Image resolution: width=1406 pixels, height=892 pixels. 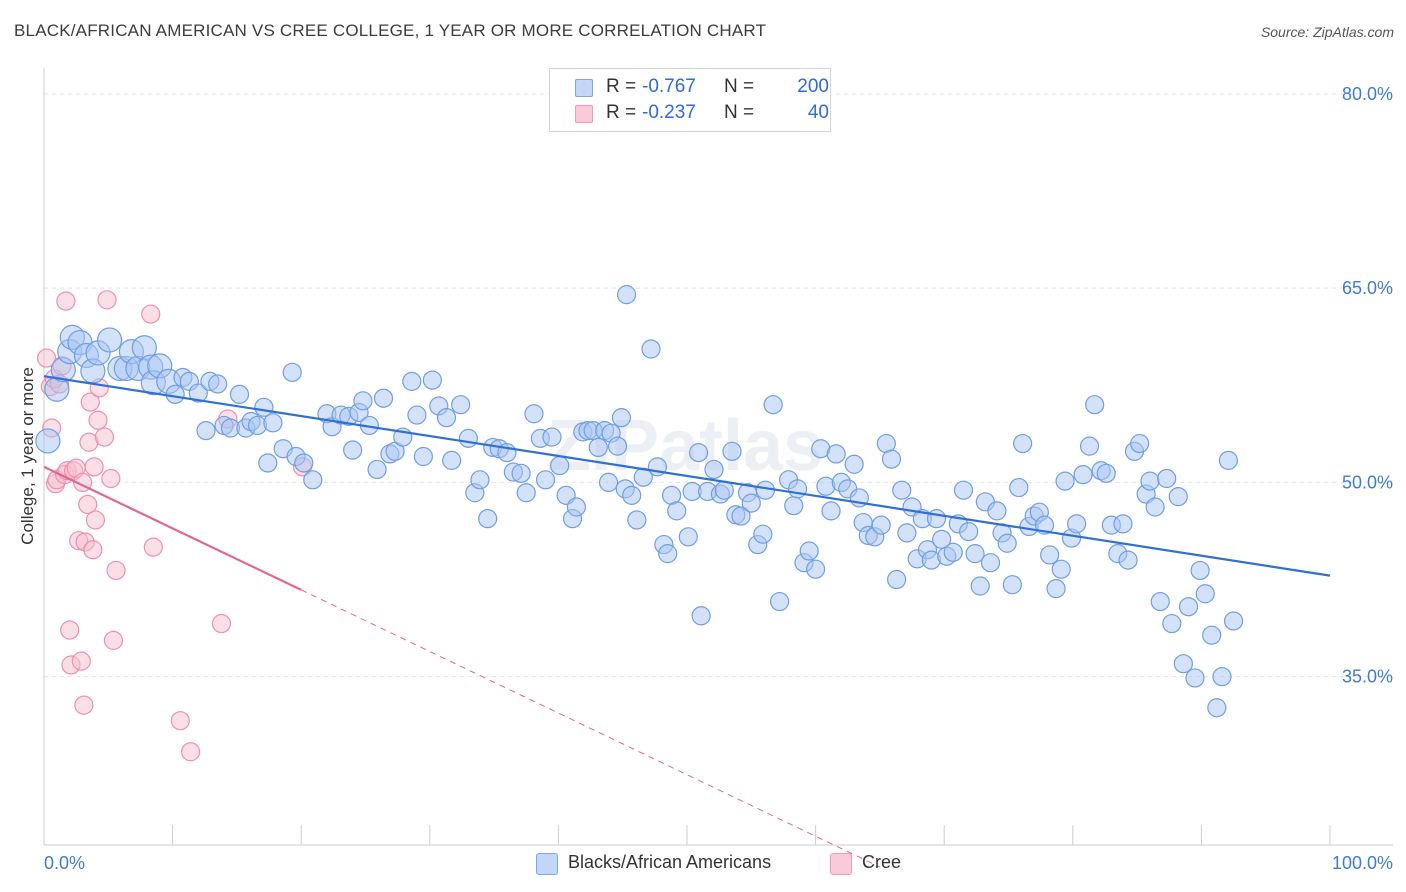 What do you see at coordinates (690, 100) in the screenshot?
I see `stats-legend: R = -0.767 N = 200 R = -0.237 N = 40` at bounding box center [690, 100].